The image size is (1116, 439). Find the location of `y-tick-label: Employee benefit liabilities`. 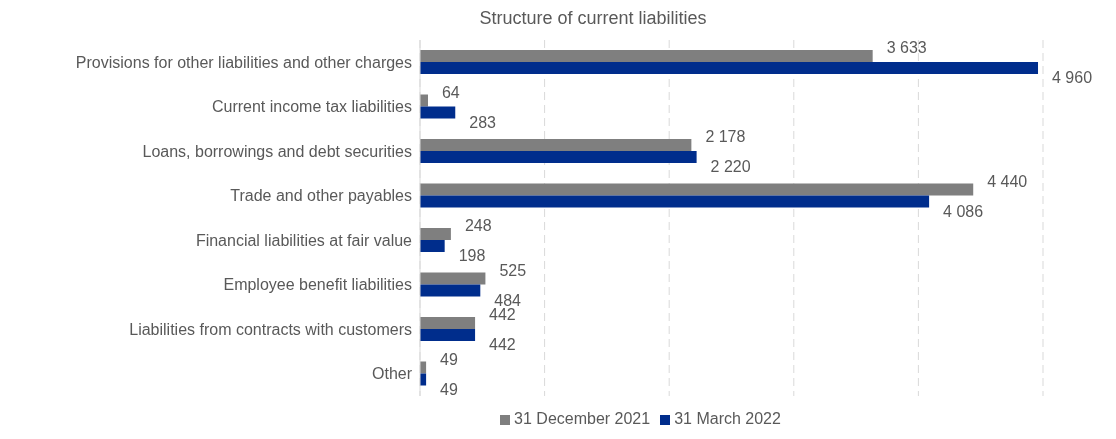

y-tick-label: Employee benefit liabilities is located at coordinates (317, 285).